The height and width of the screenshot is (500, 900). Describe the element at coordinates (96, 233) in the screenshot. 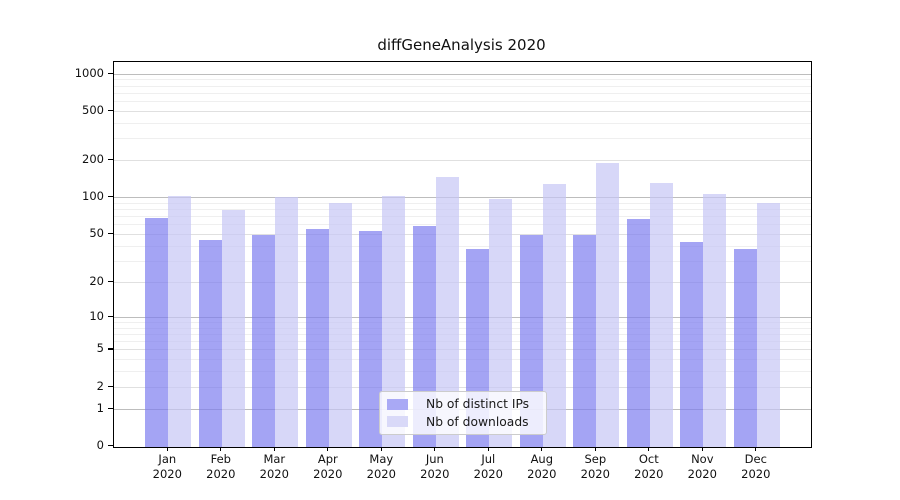

I see `y-axis-tick-label-50: 50` at that location.